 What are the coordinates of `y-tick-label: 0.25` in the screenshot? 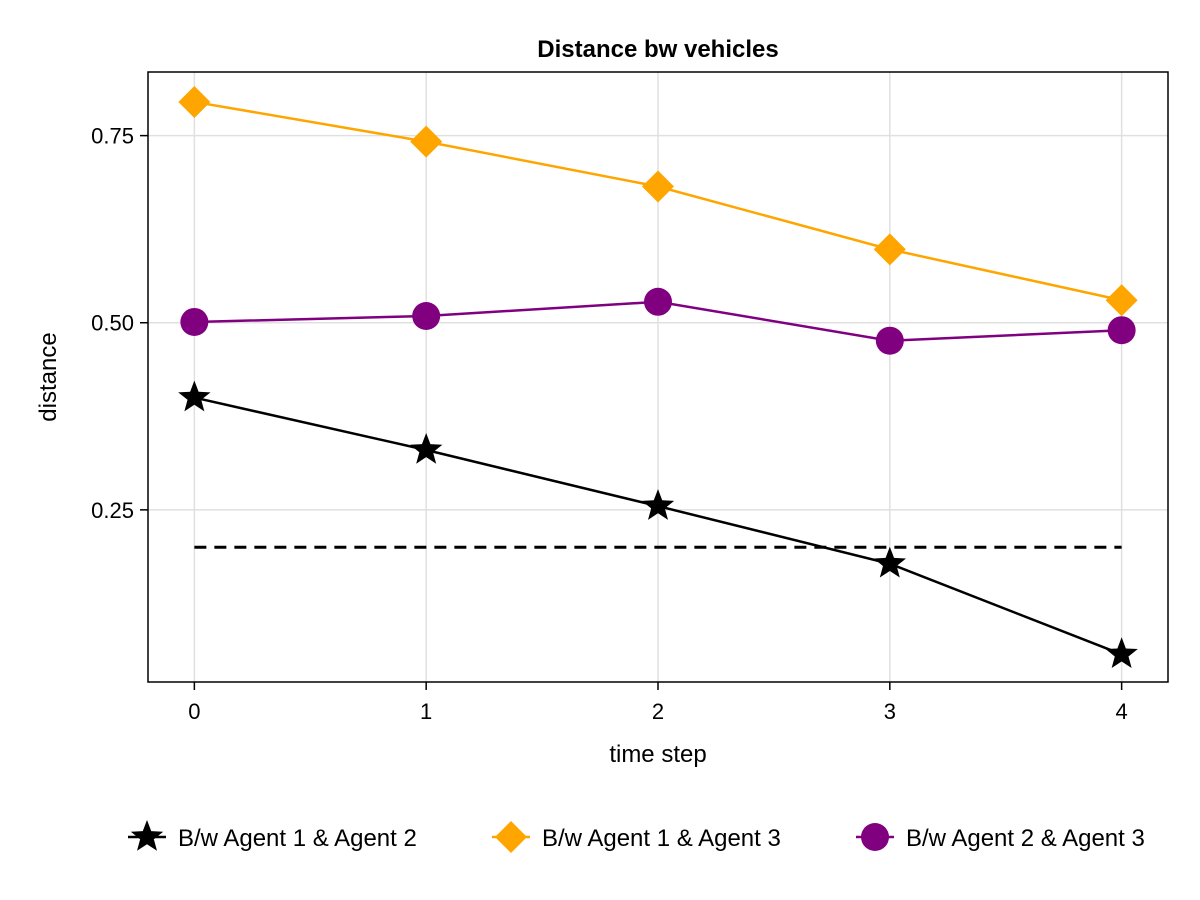 It's located at (112, 510).